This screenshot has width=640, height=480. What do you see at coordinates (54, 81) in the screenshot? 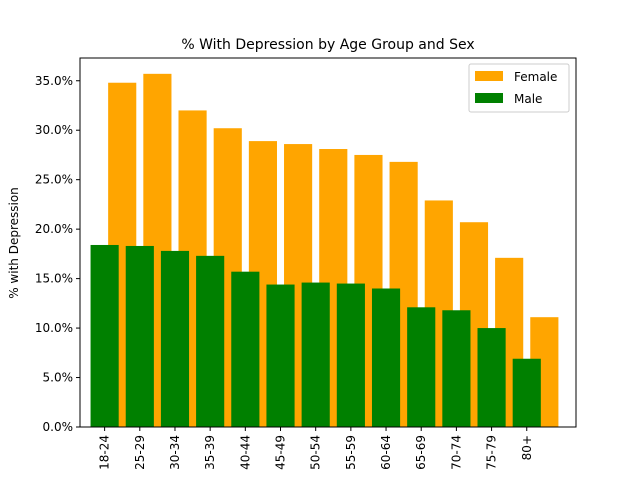
I see `y-tick-label: 35.0%` at bounding box center [54, 81].